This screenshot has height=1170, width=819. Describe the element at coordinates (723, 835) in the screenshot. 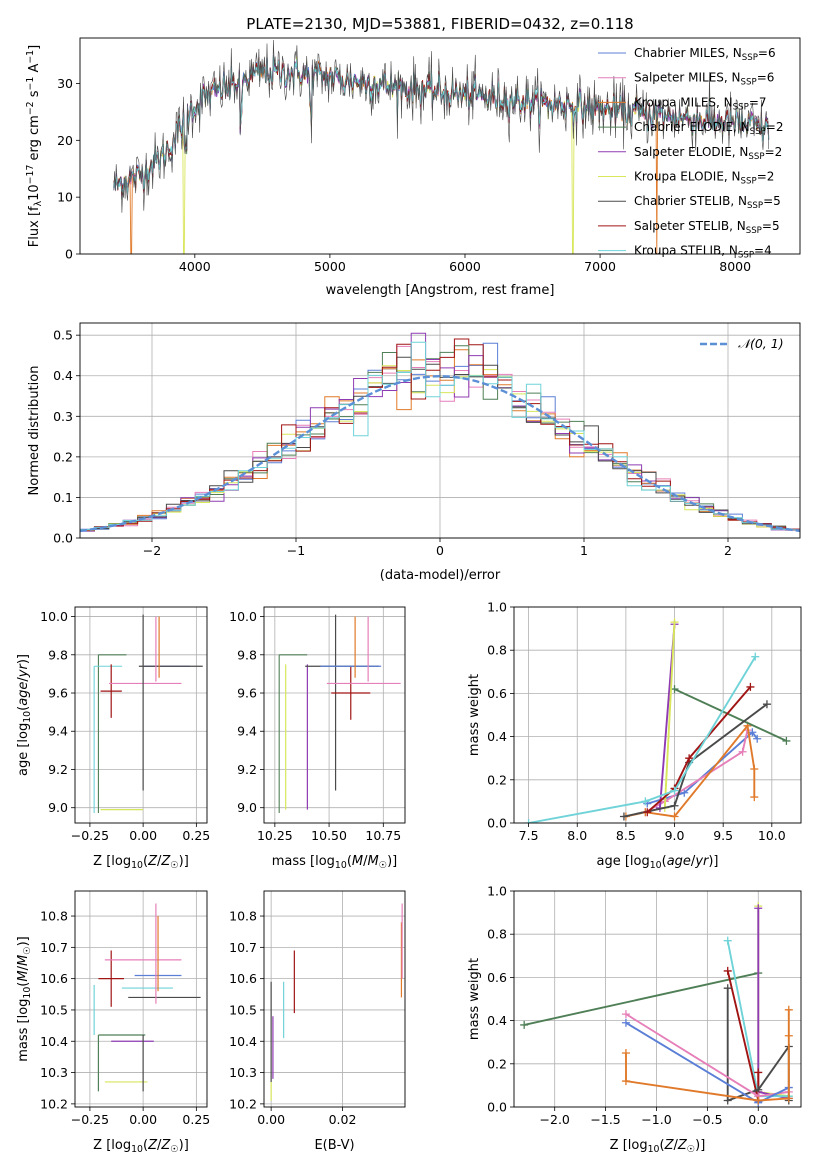

I see `mass-weight-vs-age-xtick-label: 9.5` at that location.